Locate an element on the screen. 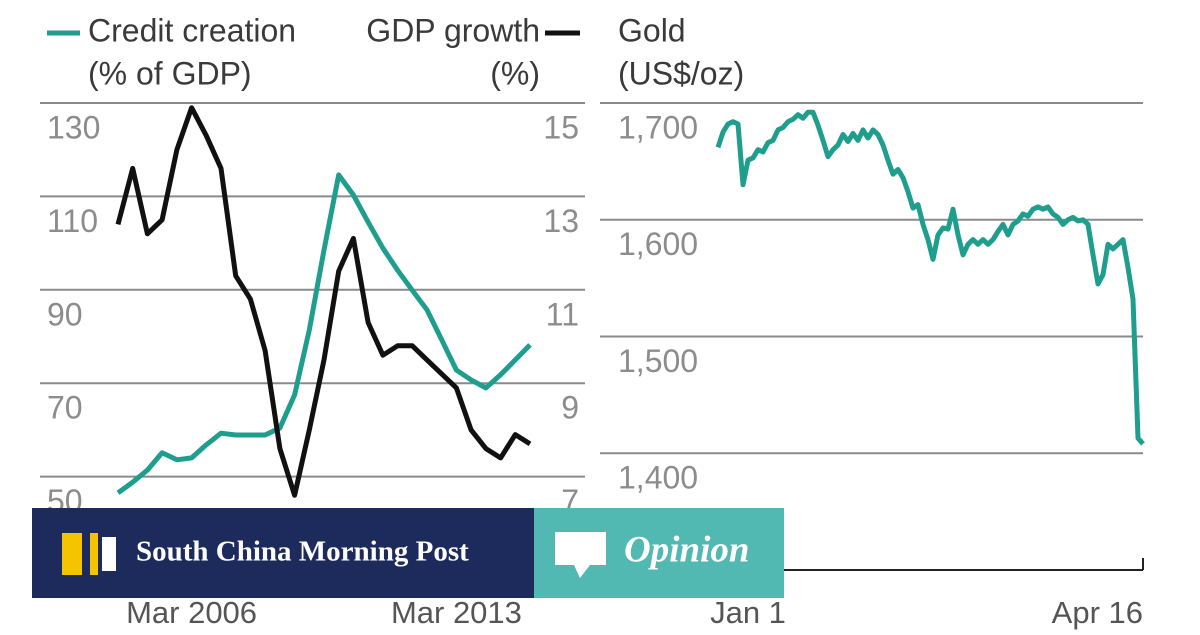  legend-label: Gold is located at coordinates (652, 30).